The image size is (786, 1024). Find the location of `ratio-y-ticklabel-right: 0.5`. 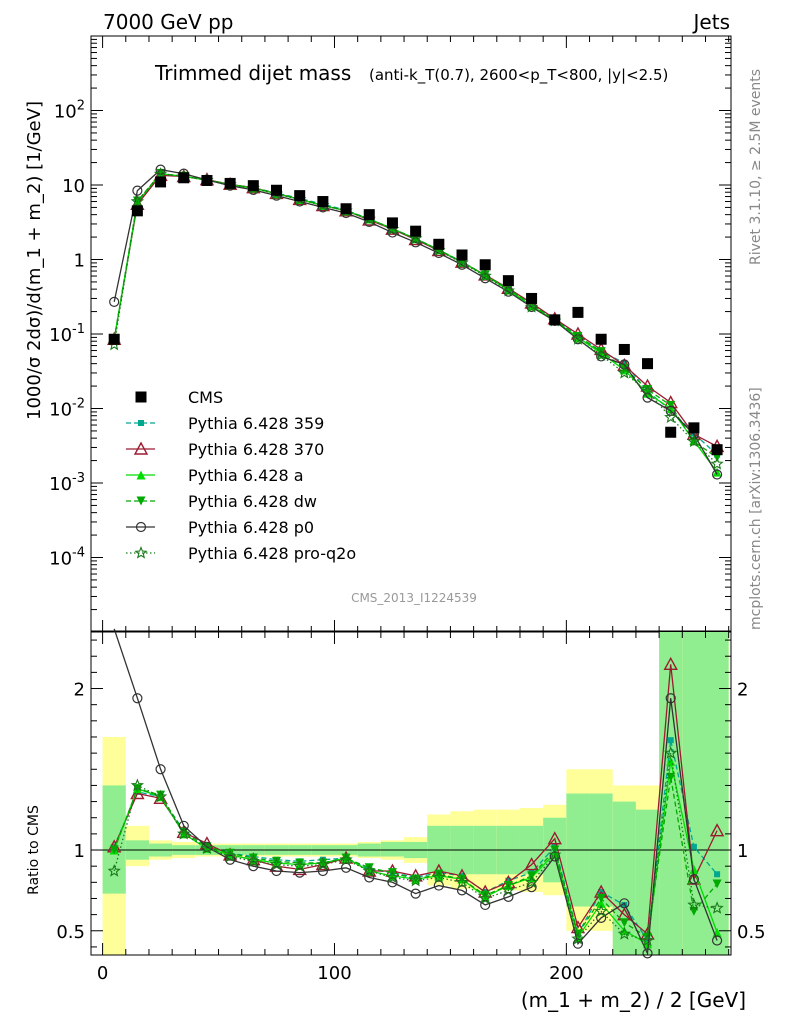

ratio-y-ticklabel-right: 0.5 is located at coordinates (751, 932).